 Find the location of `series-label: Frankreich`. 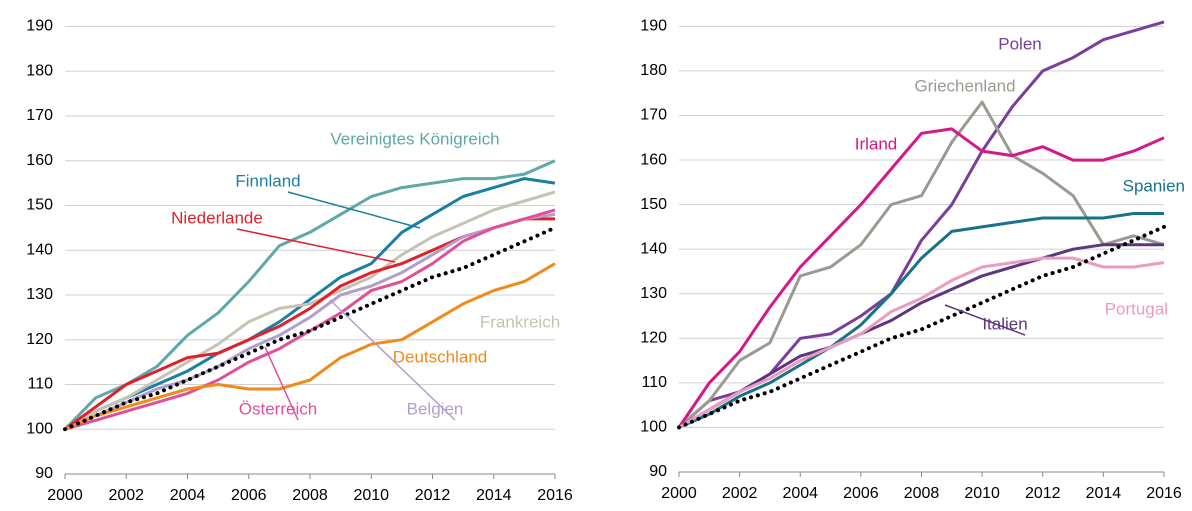

series-label: Frankreich is located at coordinates (520, 321).